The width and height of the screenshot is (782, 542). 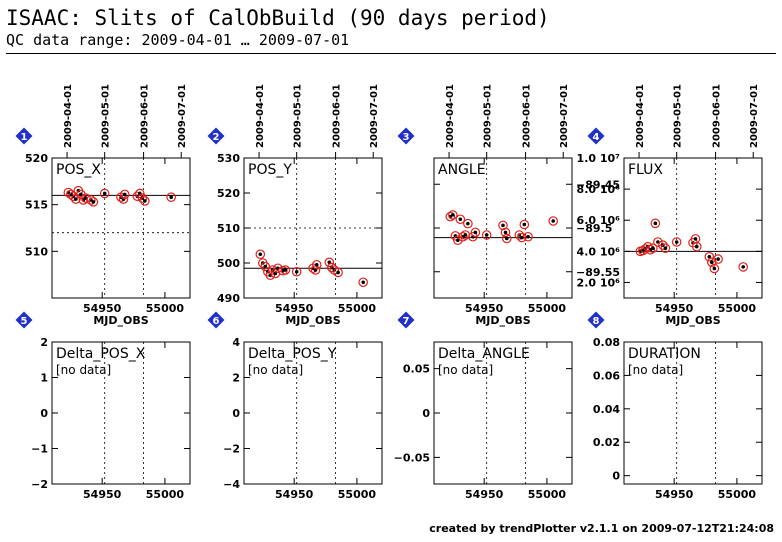 I want to click on panel-number-label: 3, so click(x=406, y=137).